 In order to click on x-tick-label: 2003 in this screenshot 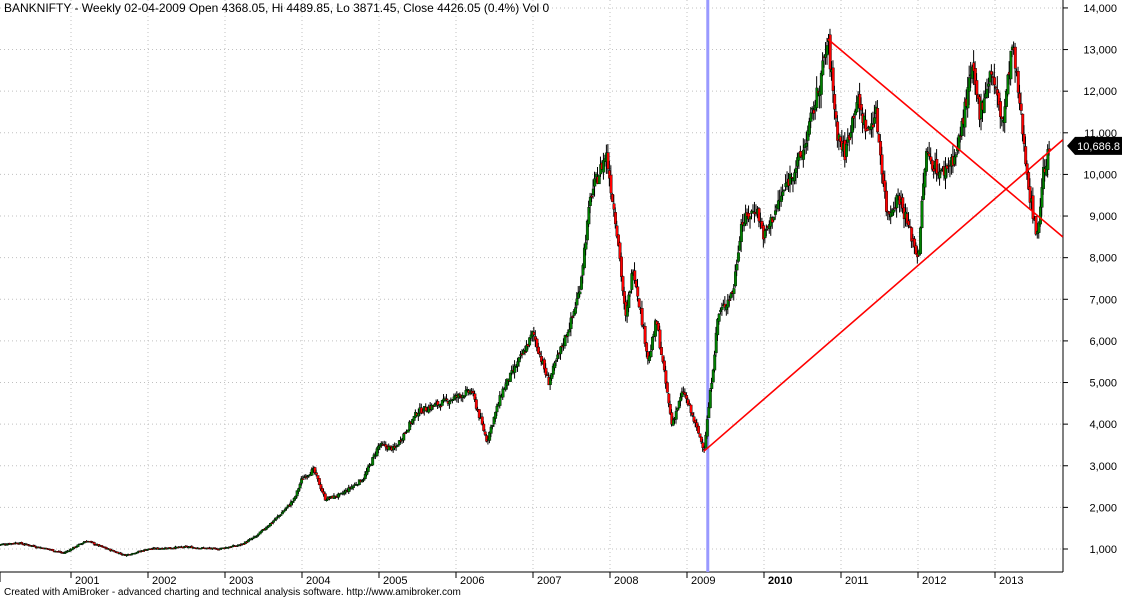, I will do `click(241, 581)`.